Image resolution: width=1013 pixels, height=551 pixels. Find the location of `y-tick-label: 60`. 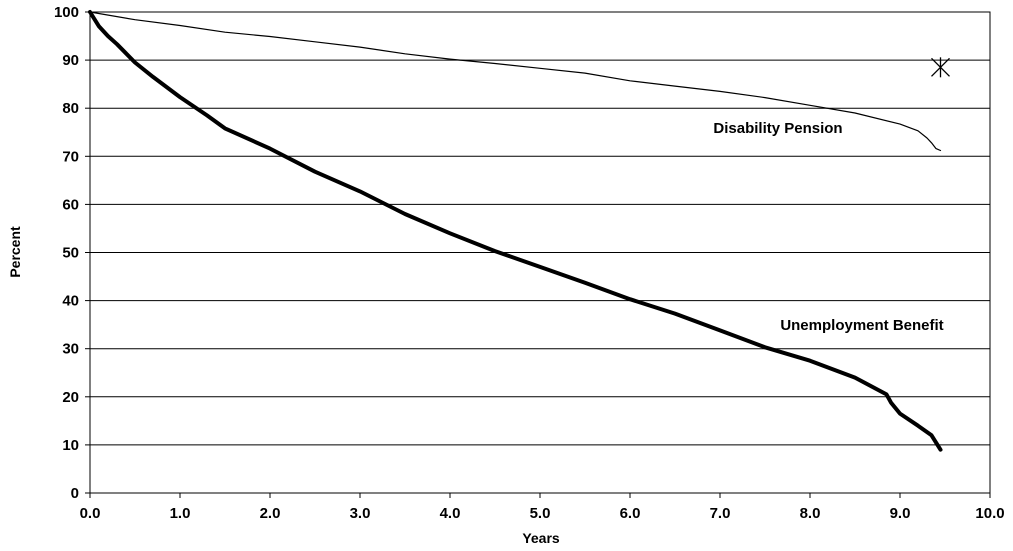

y-tick-label: 60 is located at coordinates (70, 204).